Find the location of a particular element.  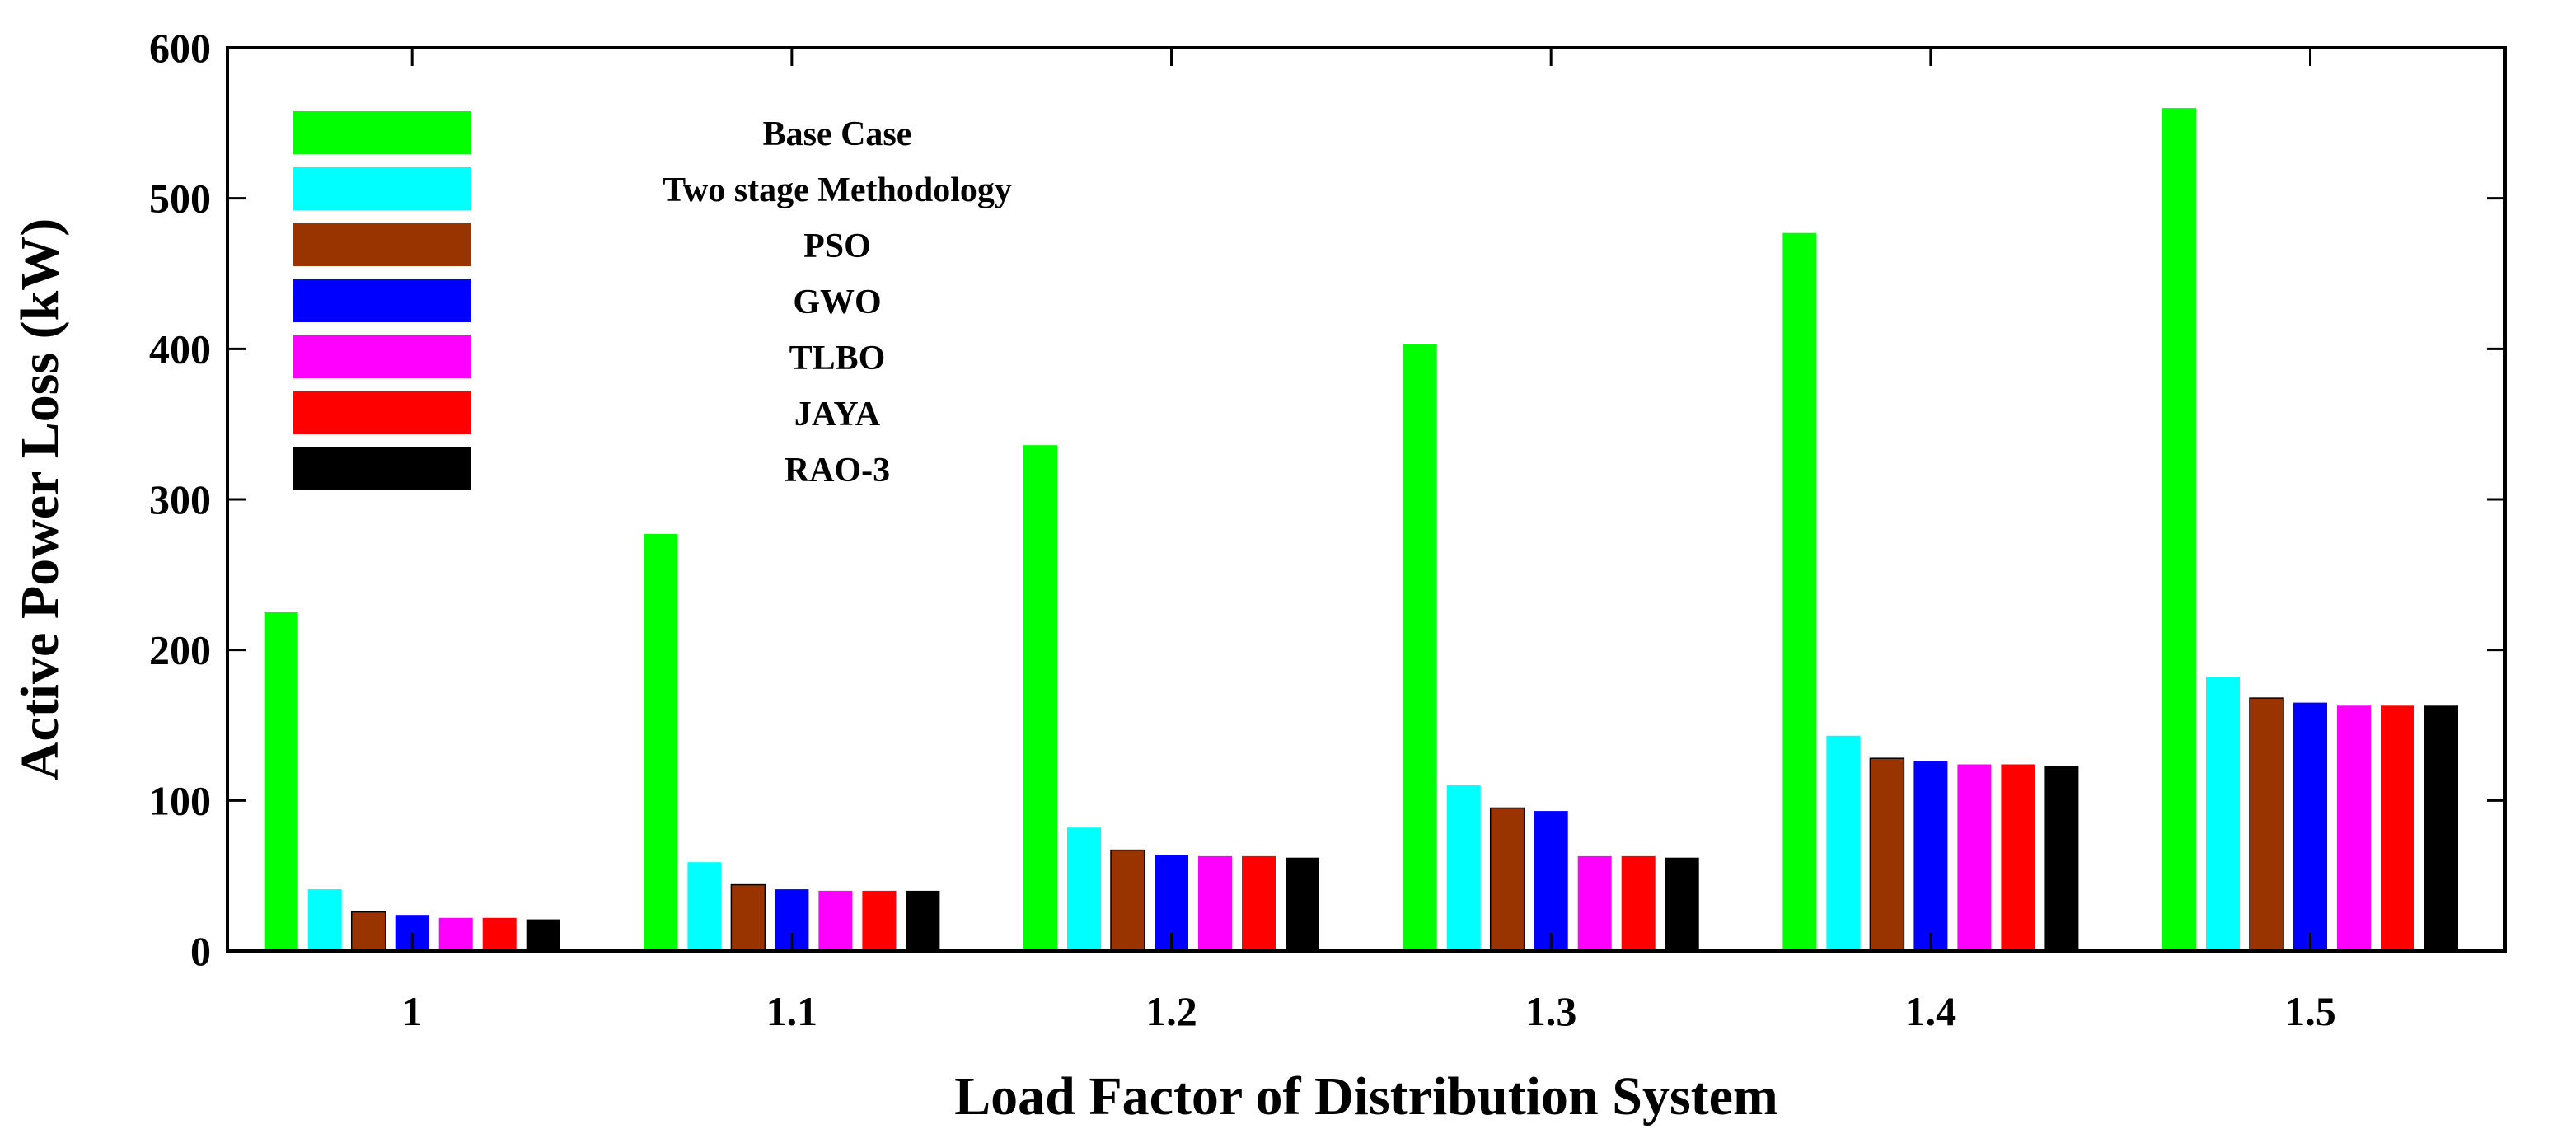

y-tick-label: 0 is located at coordinates (200, 951).